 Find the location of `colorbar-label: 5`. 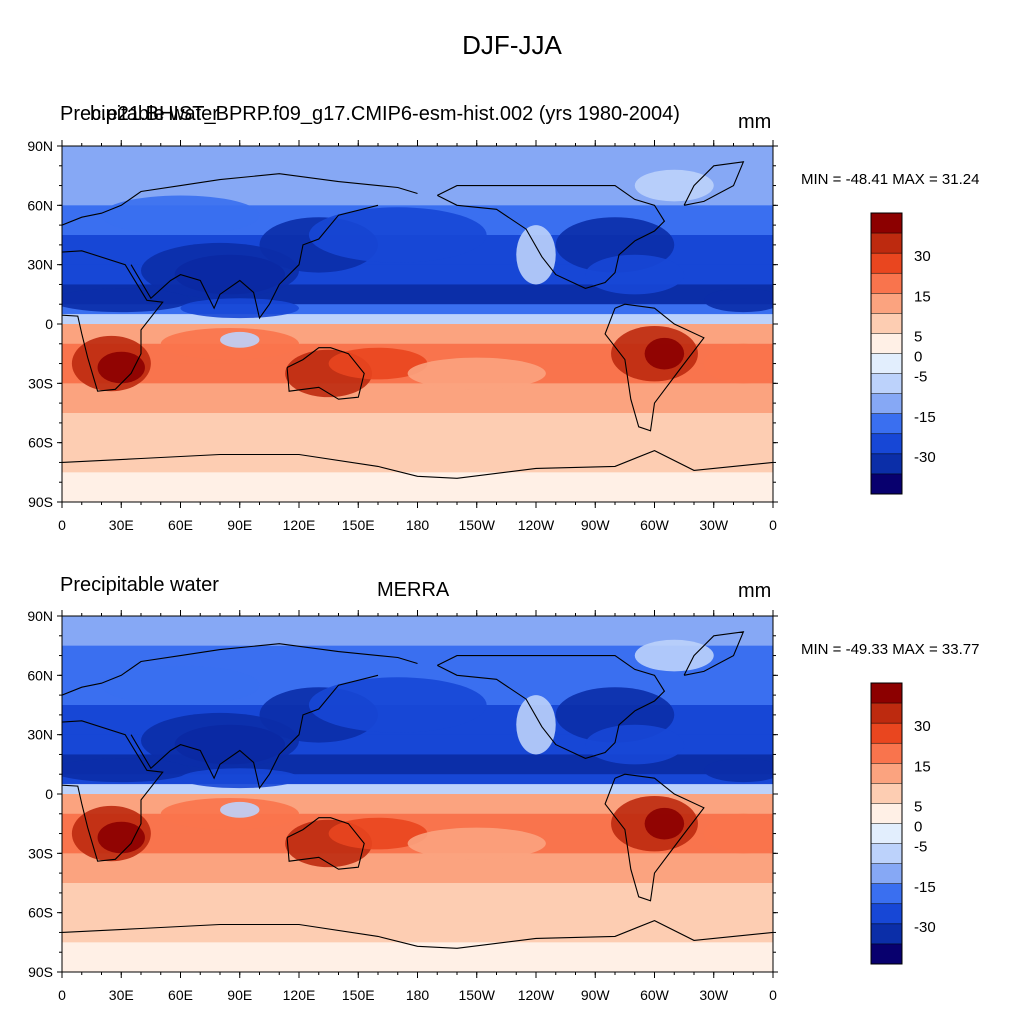

colorbar-label: 5 is located at coordinates (918, 807).